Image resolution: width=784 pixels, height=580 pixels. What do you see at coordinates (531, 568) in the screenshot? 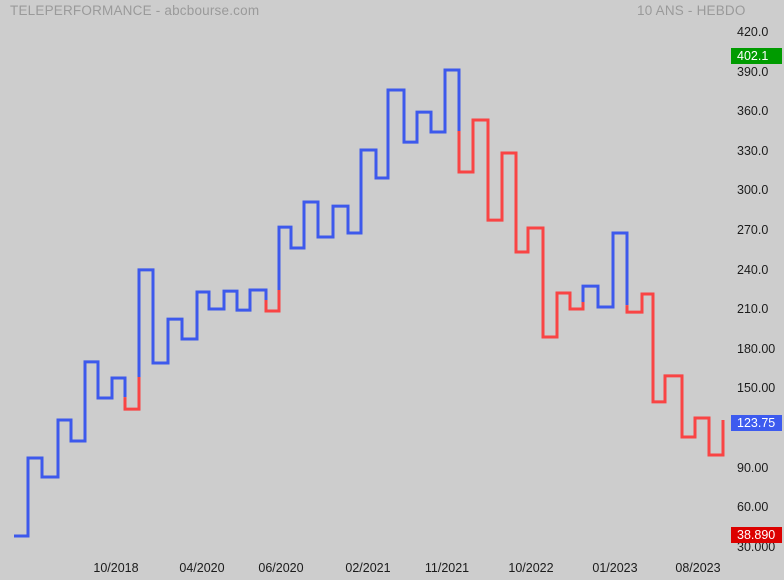
I see `x-axis-tick: 10/2022` at bounding box center [531, 568].